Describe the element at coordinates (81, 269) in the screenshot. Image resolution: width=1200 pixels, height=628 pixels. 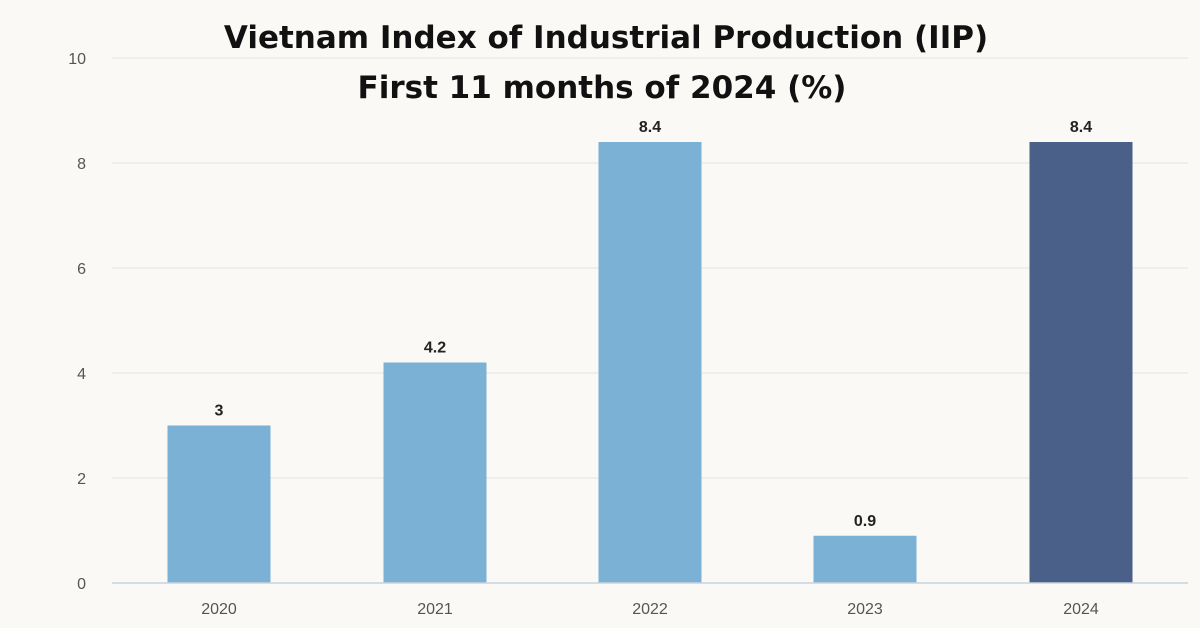
I see `y-tick-label: 6` at that location.